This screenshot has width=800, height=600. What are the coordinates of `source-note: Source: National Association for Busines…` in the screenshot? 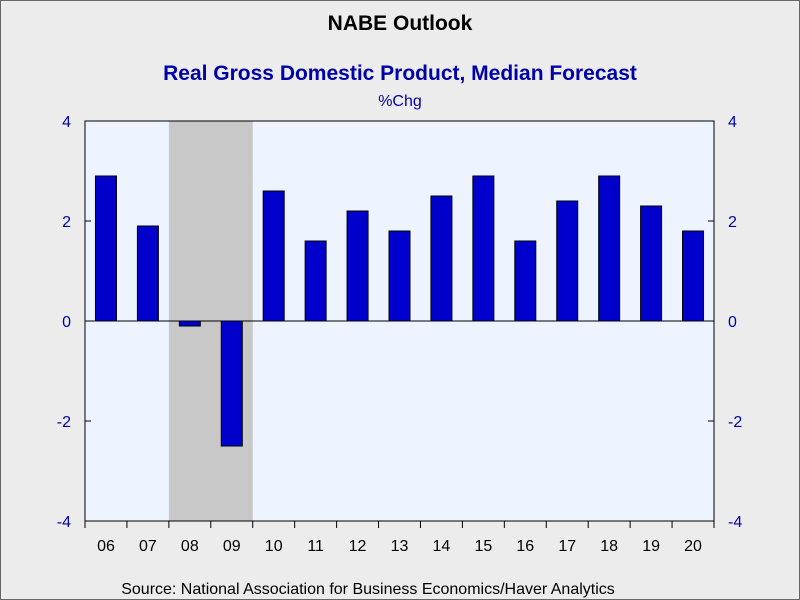 It's located at (368, 589).